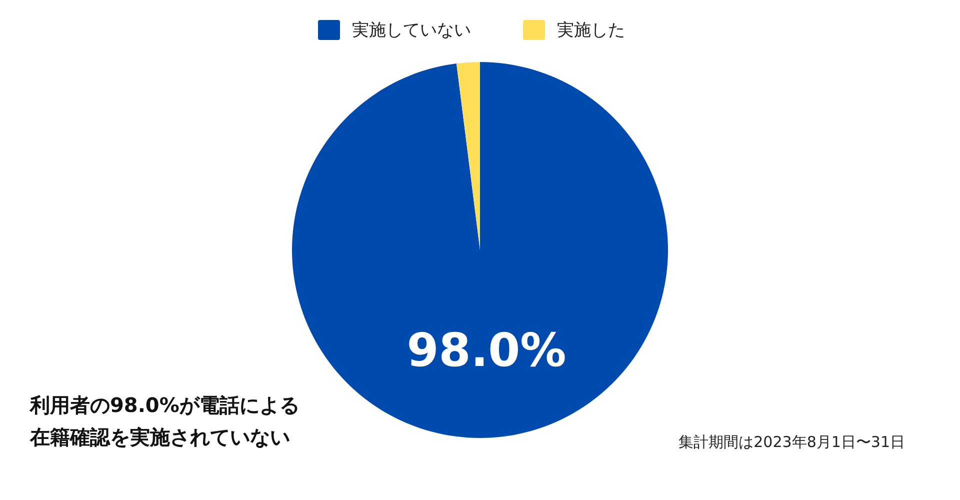  What do you see at coordinates (591, 30) in the screenshot?
I see `legend-label: 実施した` at bounding box center [591, 30].